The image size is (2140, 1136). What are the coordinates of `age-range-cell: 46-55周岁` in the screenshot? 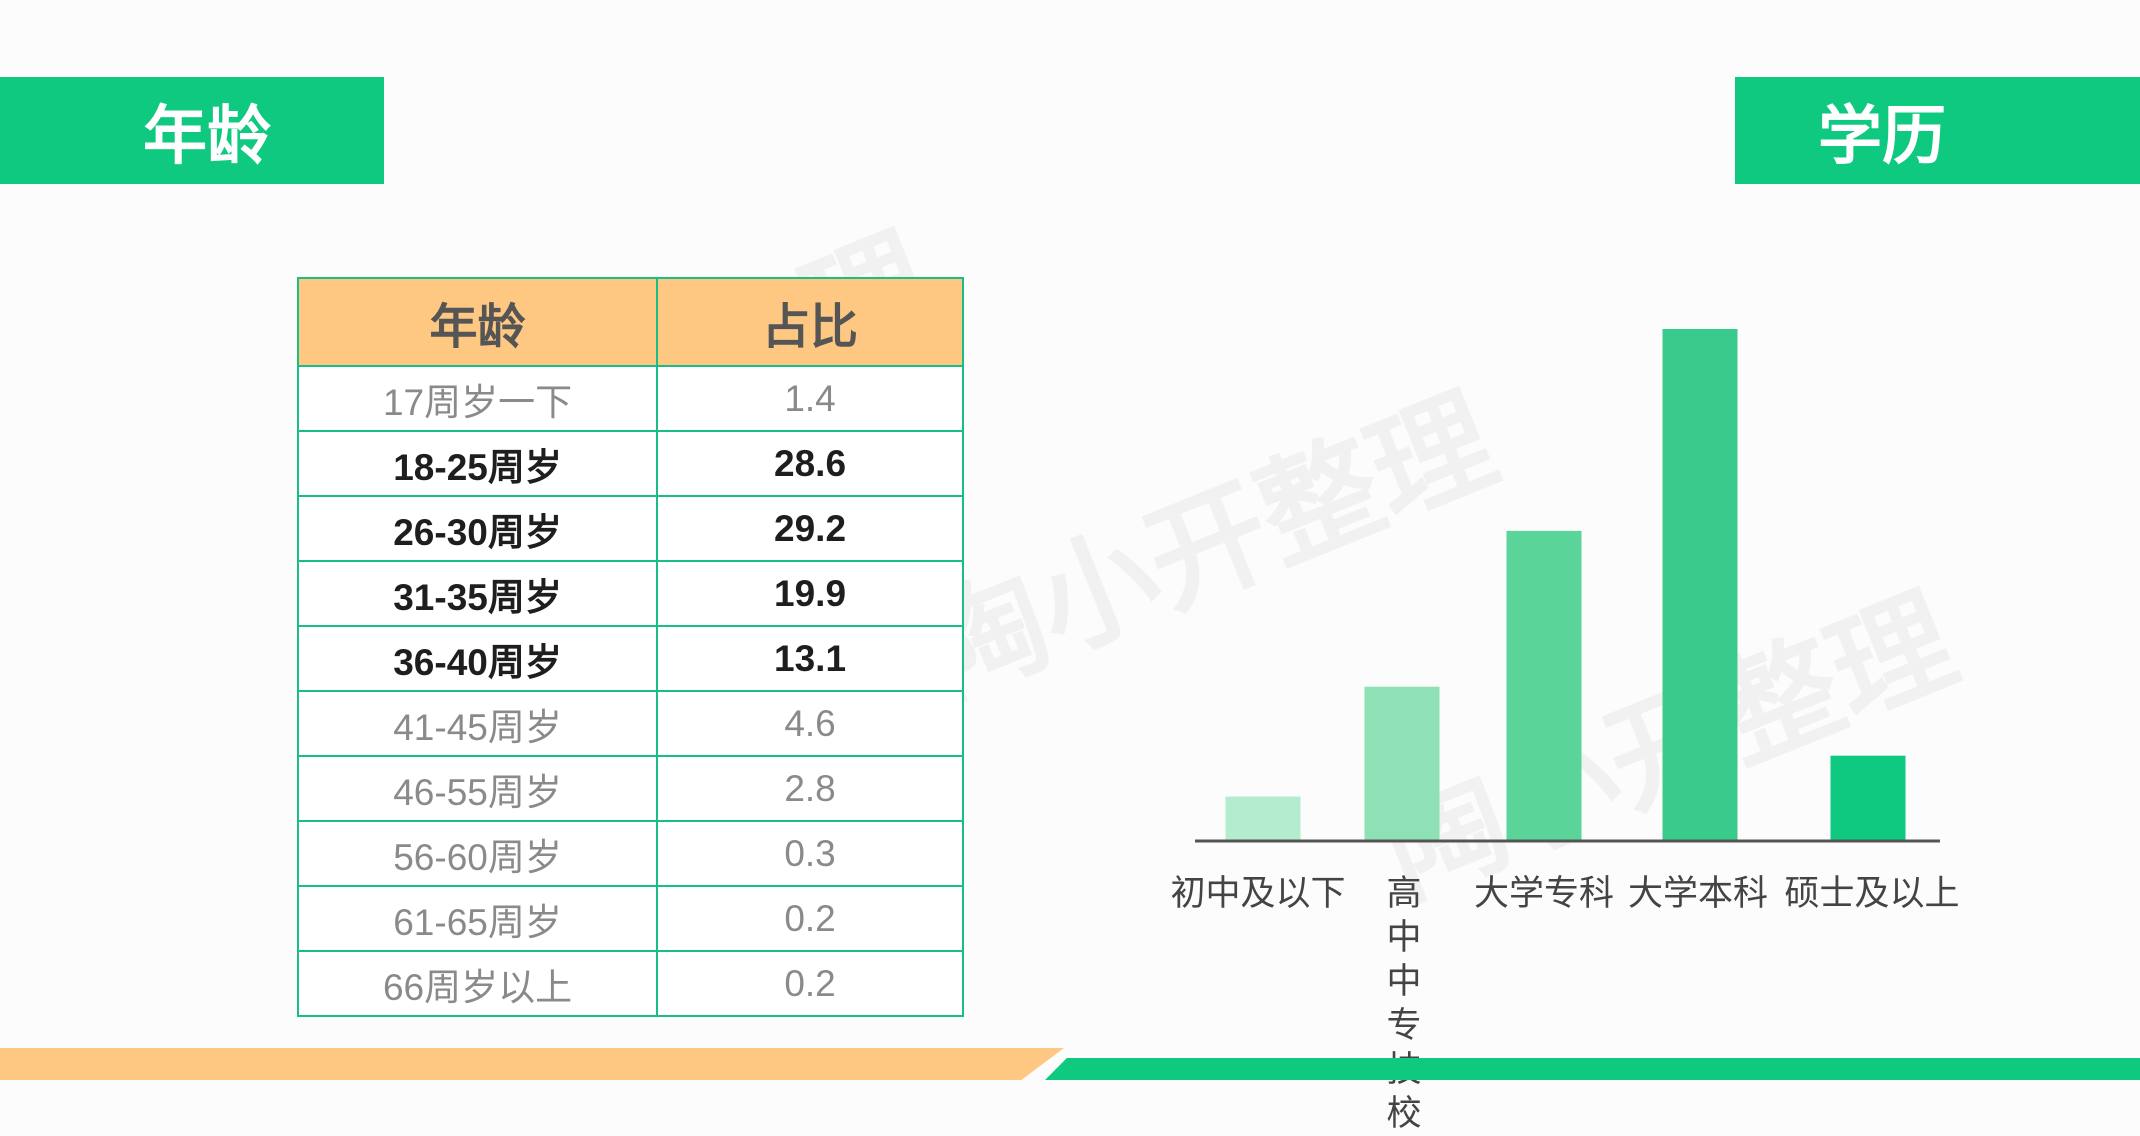 It's located at (477, 788).